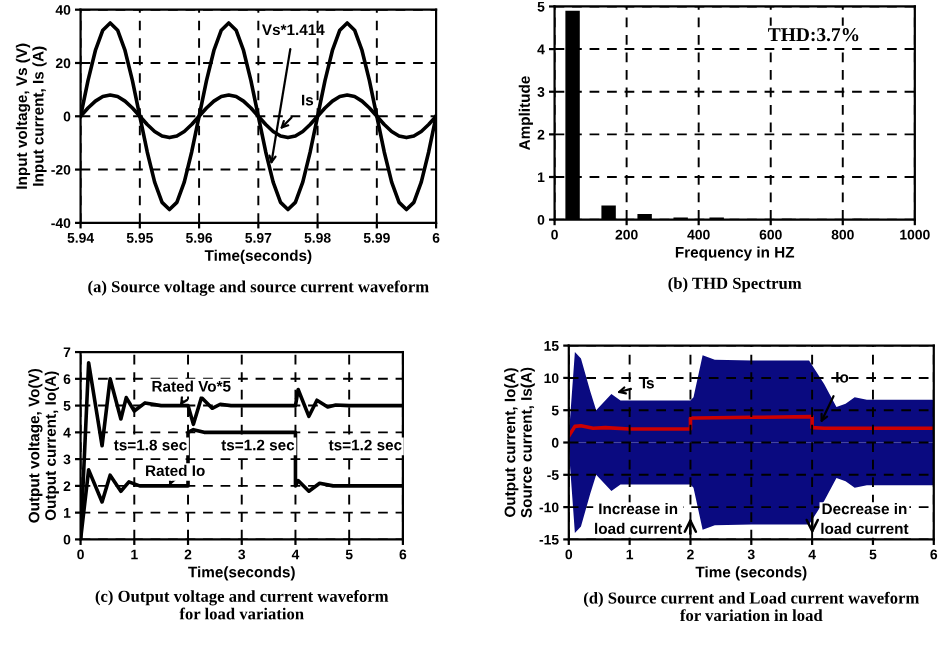 The image size is (948, 646). Describe the element at coordinates (258, 288) in the screenshot. I see `text: (a) Source voltage and source current waveform` at that location.